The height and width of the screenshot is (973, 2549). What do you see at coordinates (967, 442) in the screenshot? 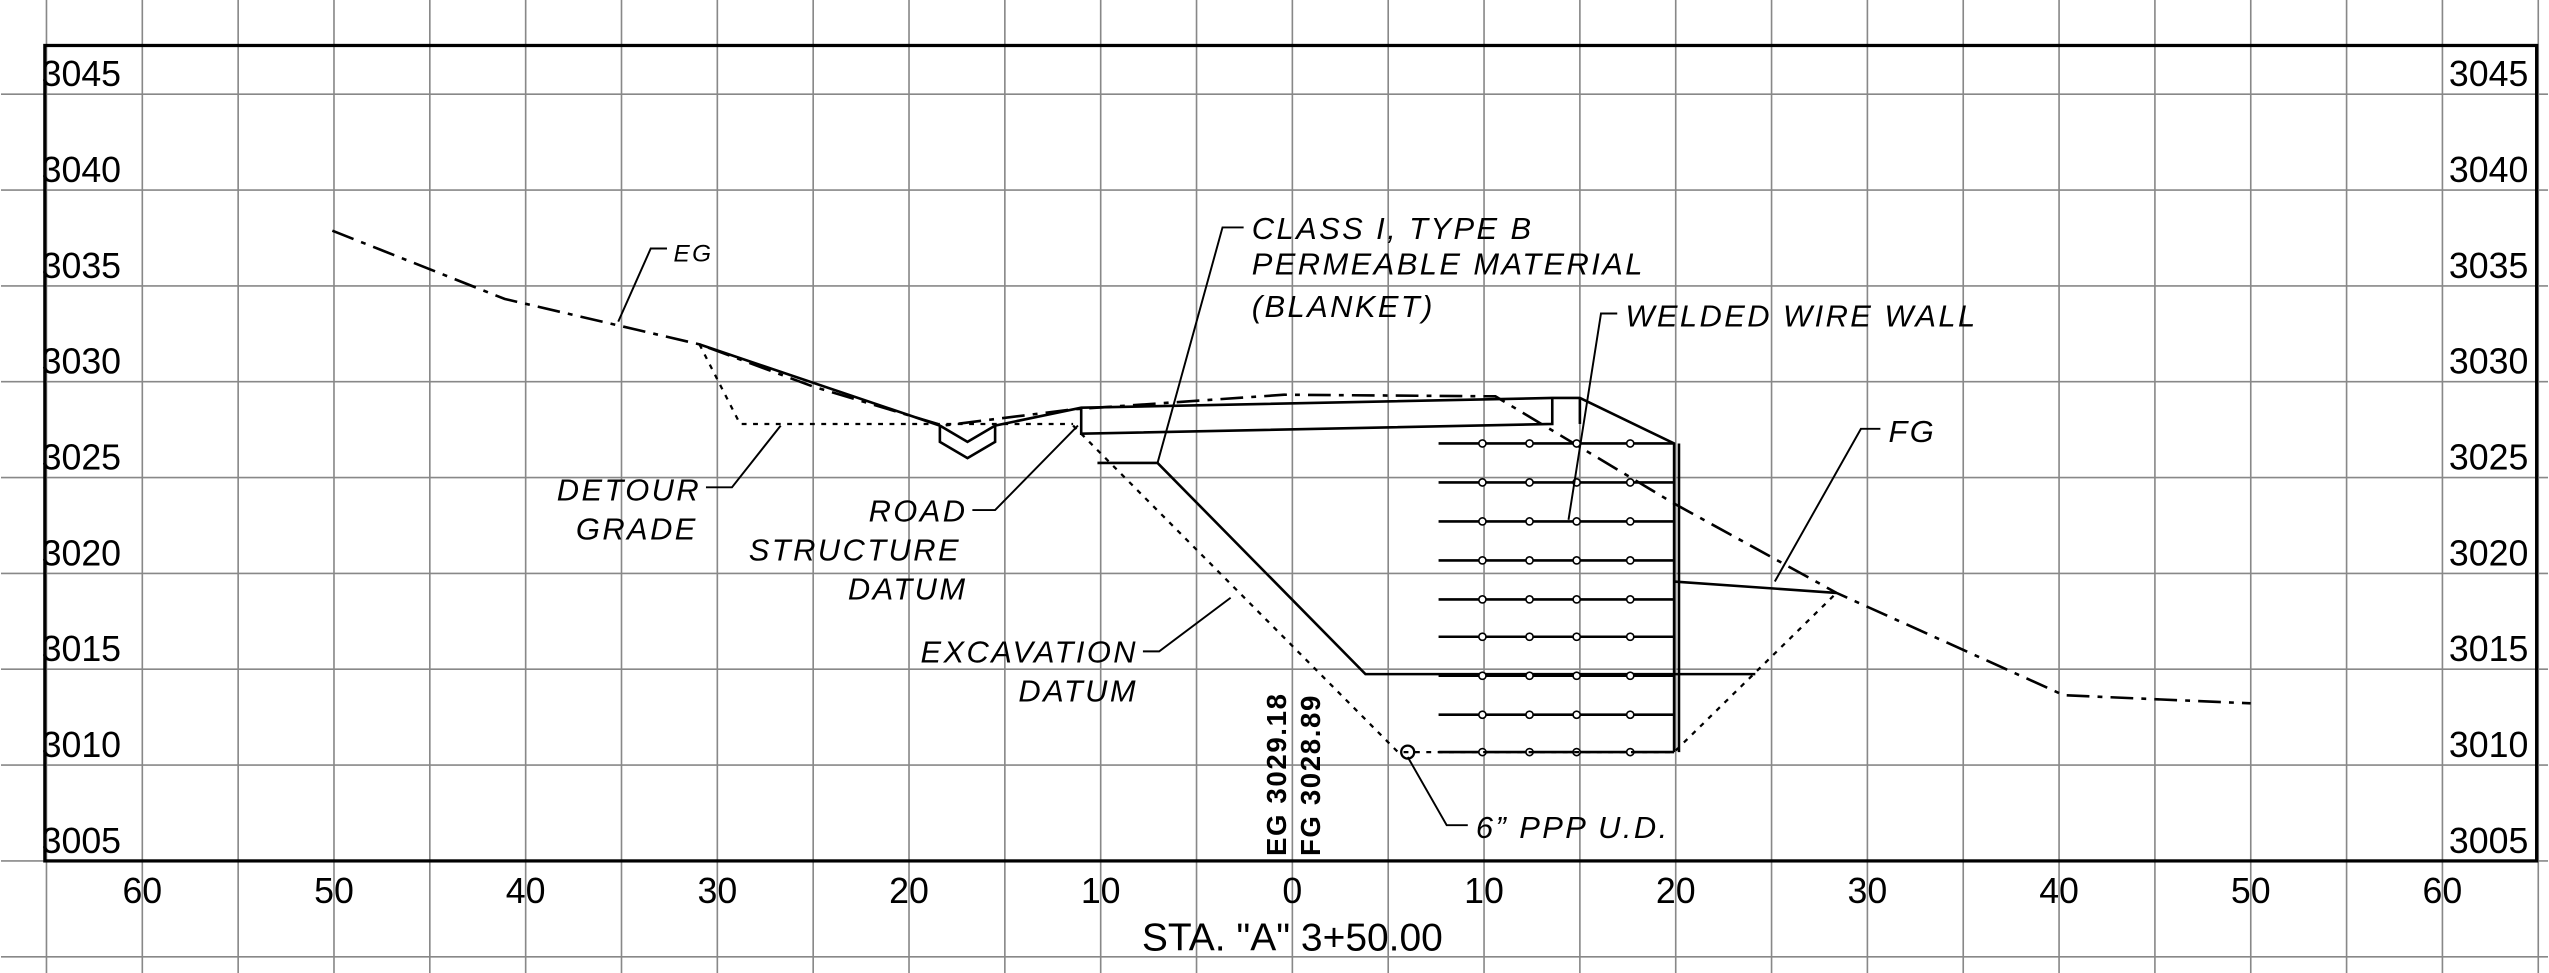
I see `ditch` at bounding box center [967, 442].